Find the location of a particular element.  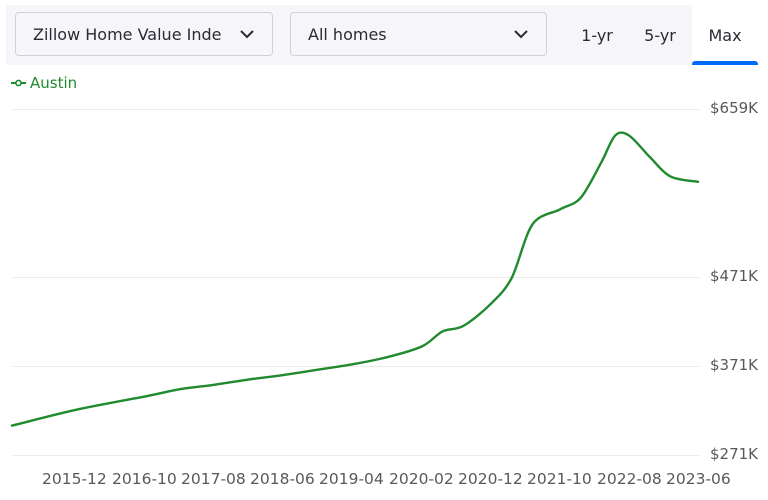

tab-max: Max is located at coordinates (725, 35).